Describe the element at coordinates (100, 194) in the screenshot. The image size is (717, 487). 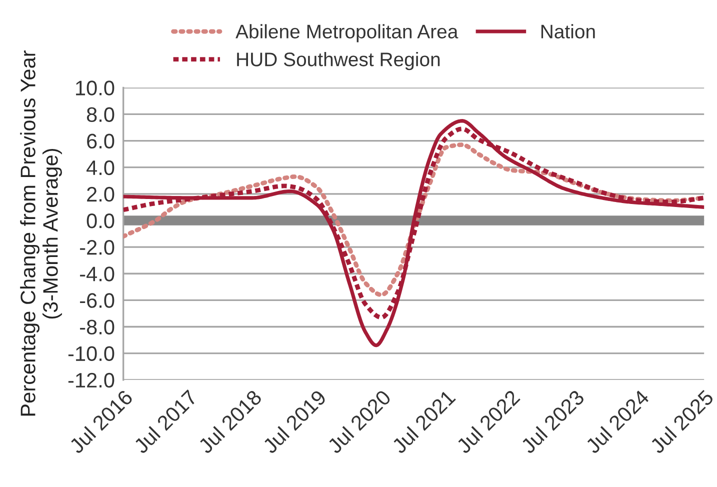
I see `y-tick-label: 2.0` at that location.